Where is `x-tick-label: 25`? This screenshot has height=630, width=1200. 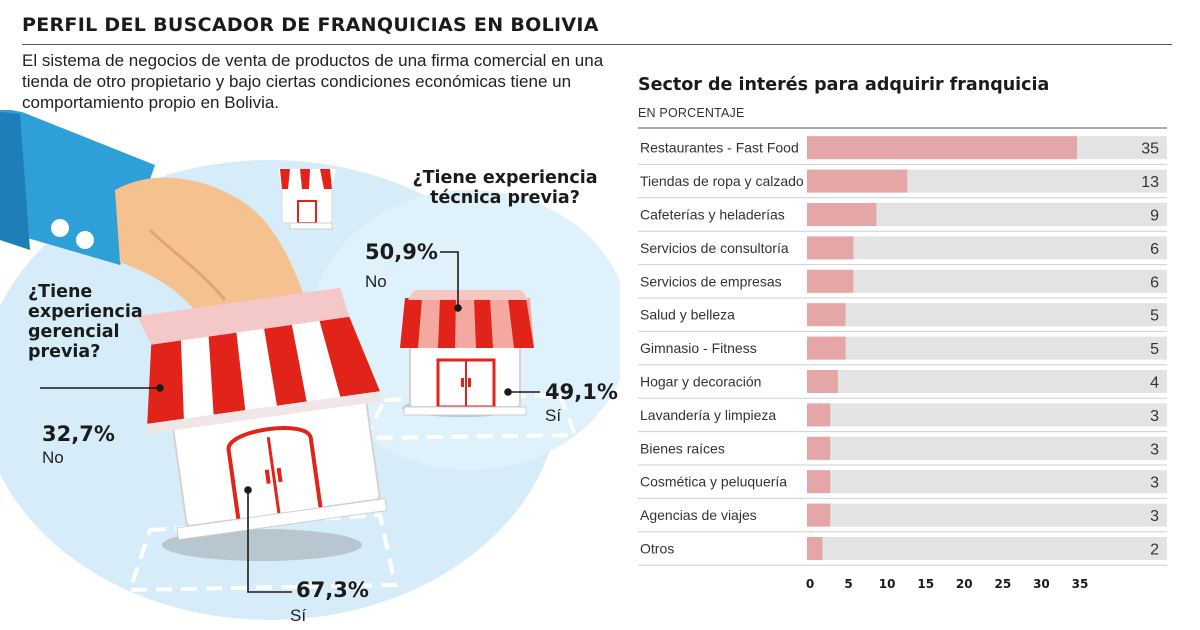 x-tick-label: 25 is located at coordinates (1003, 584).